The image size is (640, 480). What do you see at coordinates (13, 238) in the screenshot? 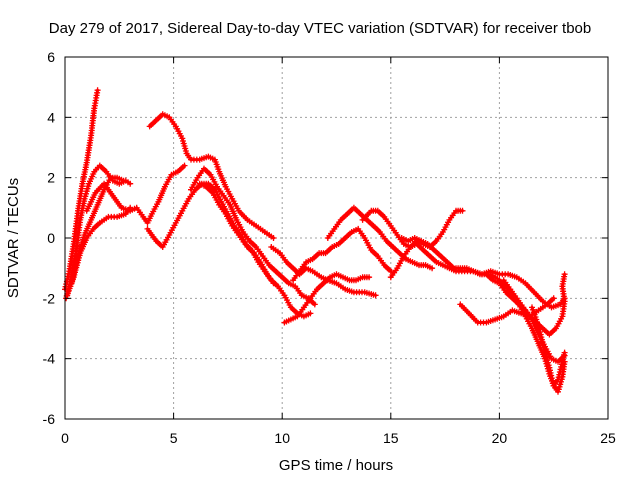
I see `y-axis-title: SDTVAR / TECUs` at bounding box center [13, 238].